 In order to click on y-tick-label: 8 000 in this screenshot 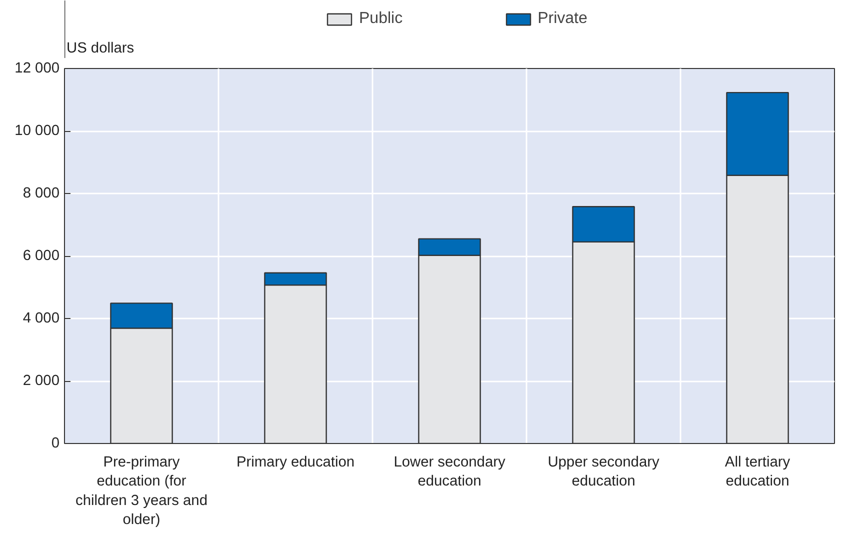, I will do `click(41, 194)`.